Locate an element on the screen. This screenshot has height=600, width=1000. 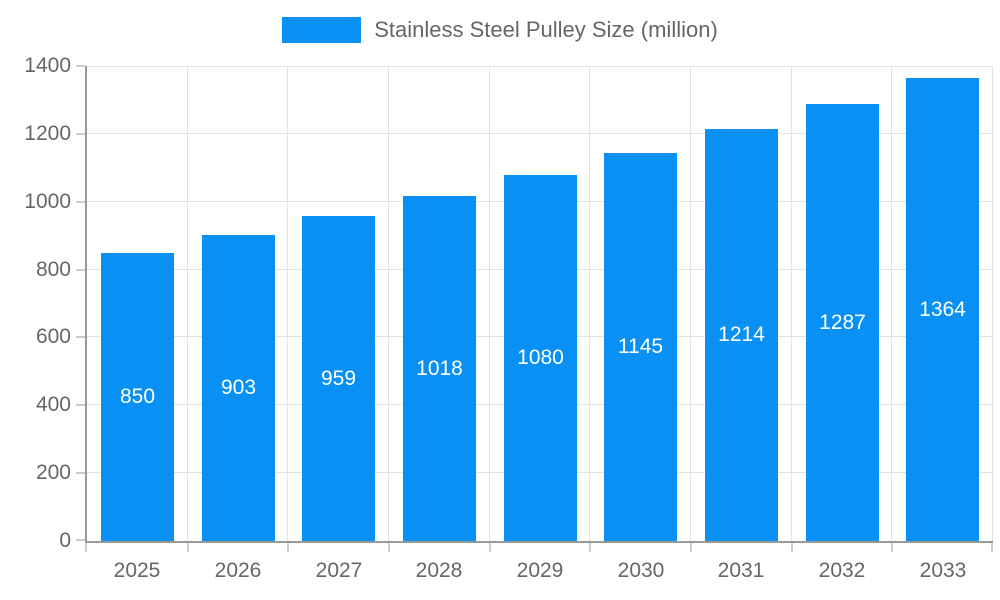
bar-value-label: 1364 is located at coordinates (942, 309).